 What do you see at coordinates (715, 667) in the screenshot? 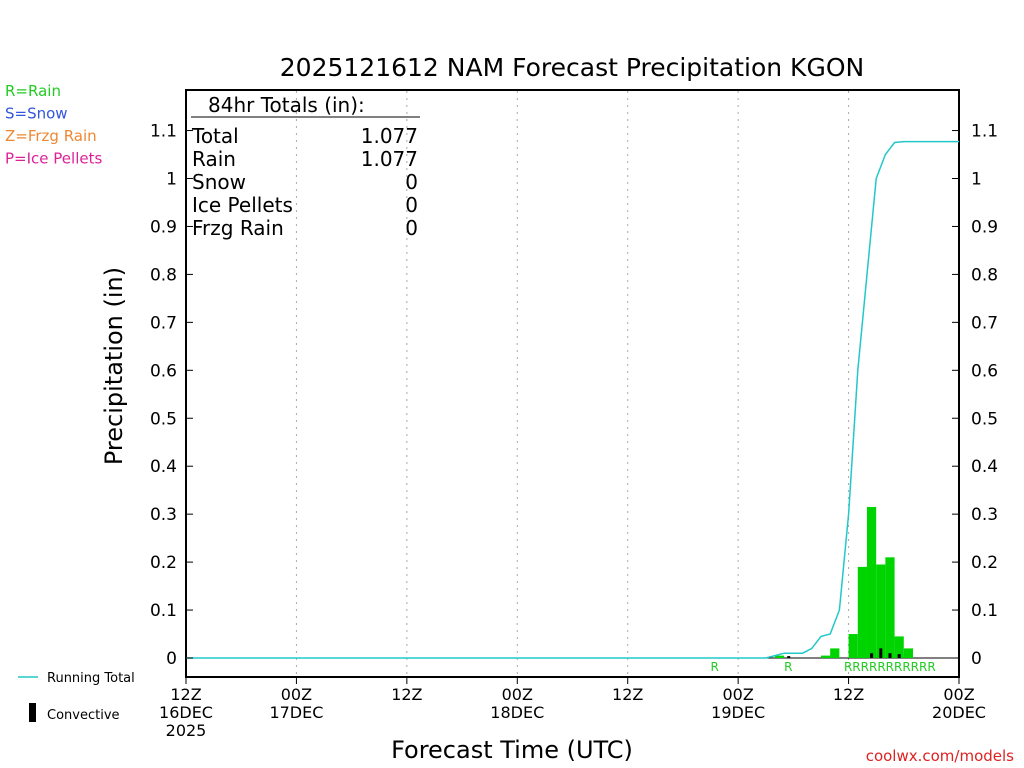
I see `ptype-marker-0: R` at bounding box center [715, 667].